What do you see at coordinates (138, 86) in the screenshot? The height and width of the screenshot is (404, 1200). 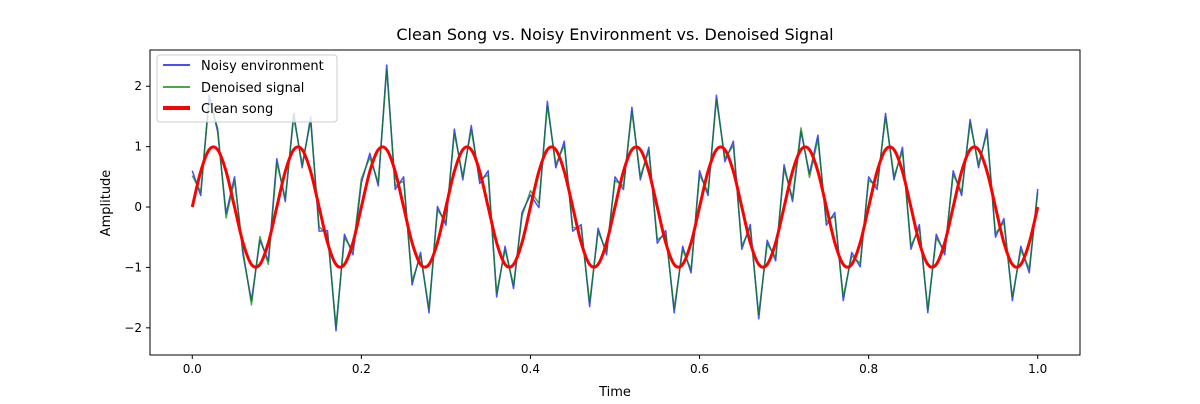 I see `y-tick-label: 2` at bounding box center [138, 86].